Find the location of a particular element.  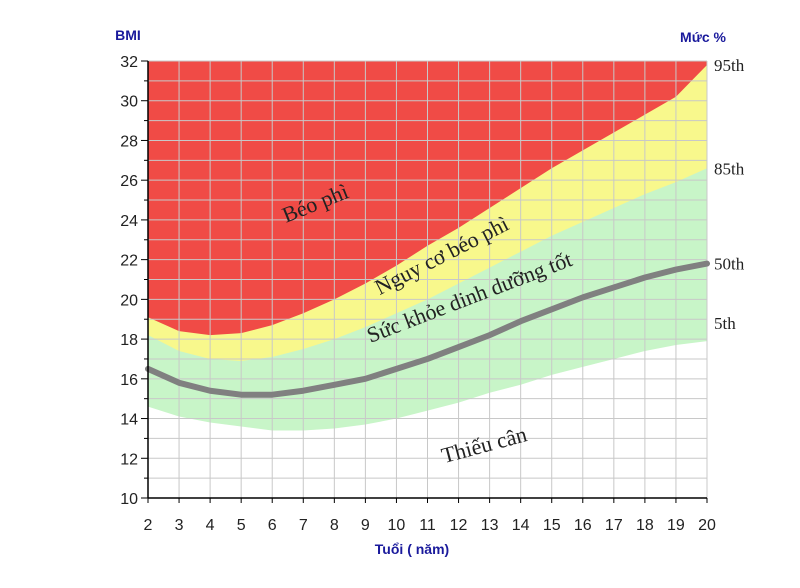

x-tick-label: 9 is located at coordinates (365, 525).